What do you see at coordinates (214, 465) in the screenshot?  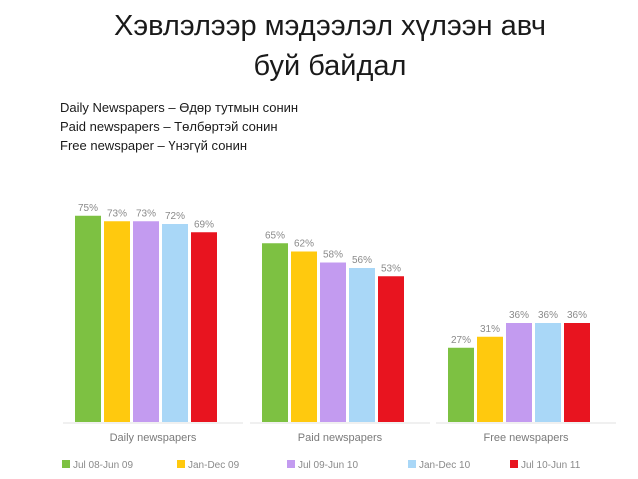 I see `legend-label: Jan-Dec 09` at bounding box center [214, 465].